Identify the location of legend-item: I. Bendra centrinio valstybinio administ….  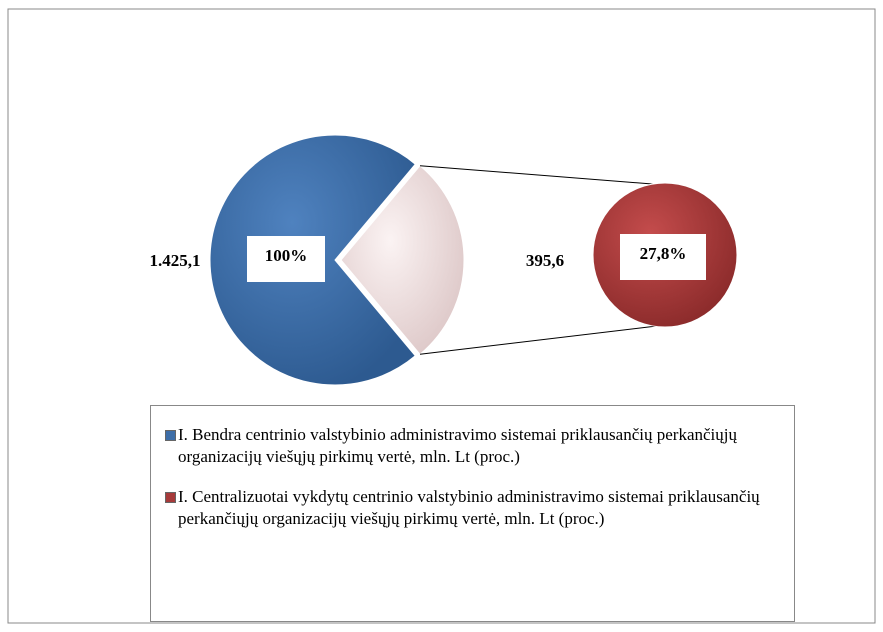
(464, 446).